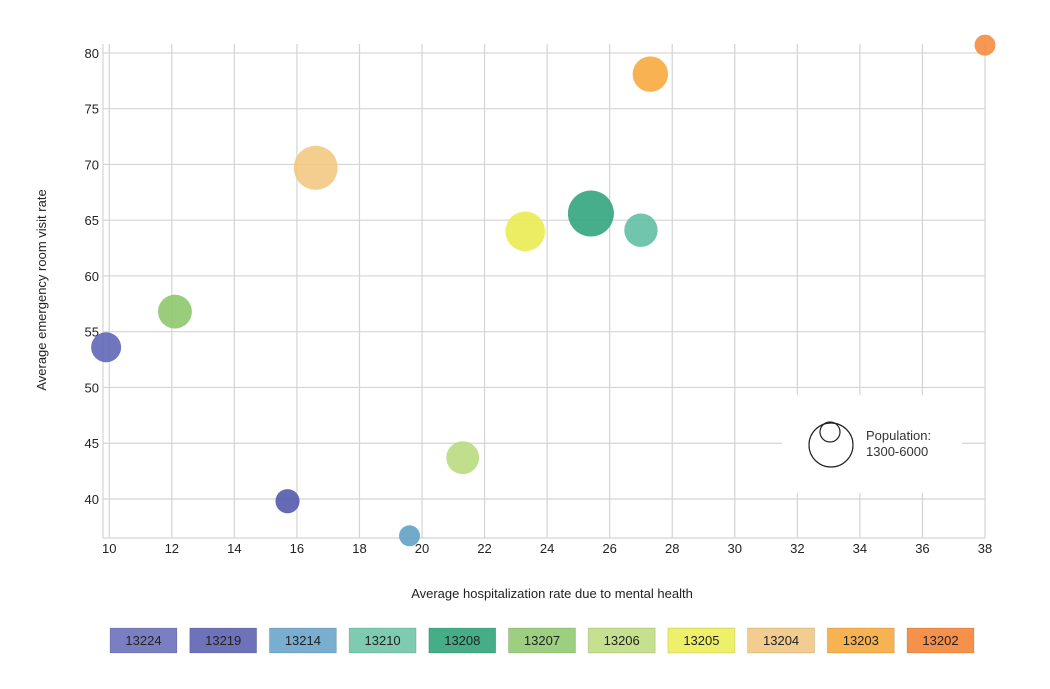  I want to click on y-tick-label: 55, so click(92, 332).